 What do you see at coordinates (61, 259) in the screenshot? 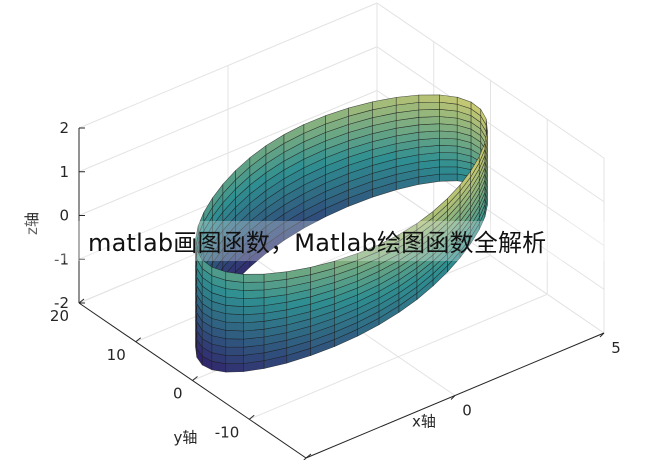
I see `z-tick-label-1: -1` at bounding box center [61, 259].